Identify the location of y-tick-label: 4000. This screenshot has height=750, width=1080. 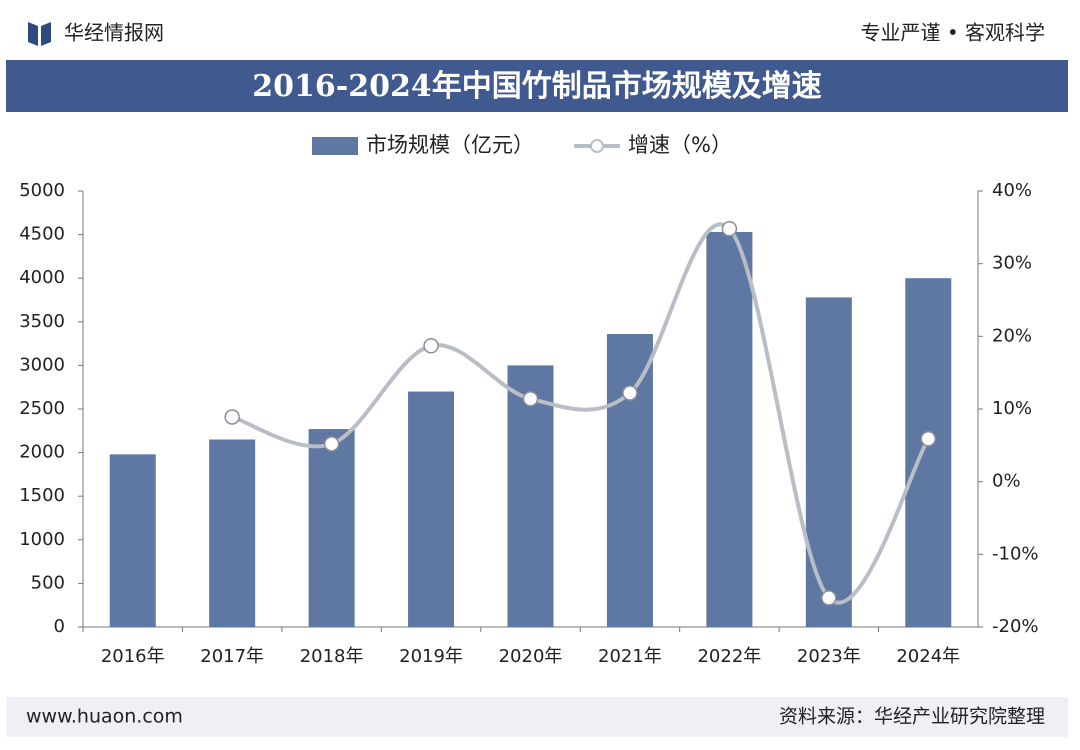
(42, 277).